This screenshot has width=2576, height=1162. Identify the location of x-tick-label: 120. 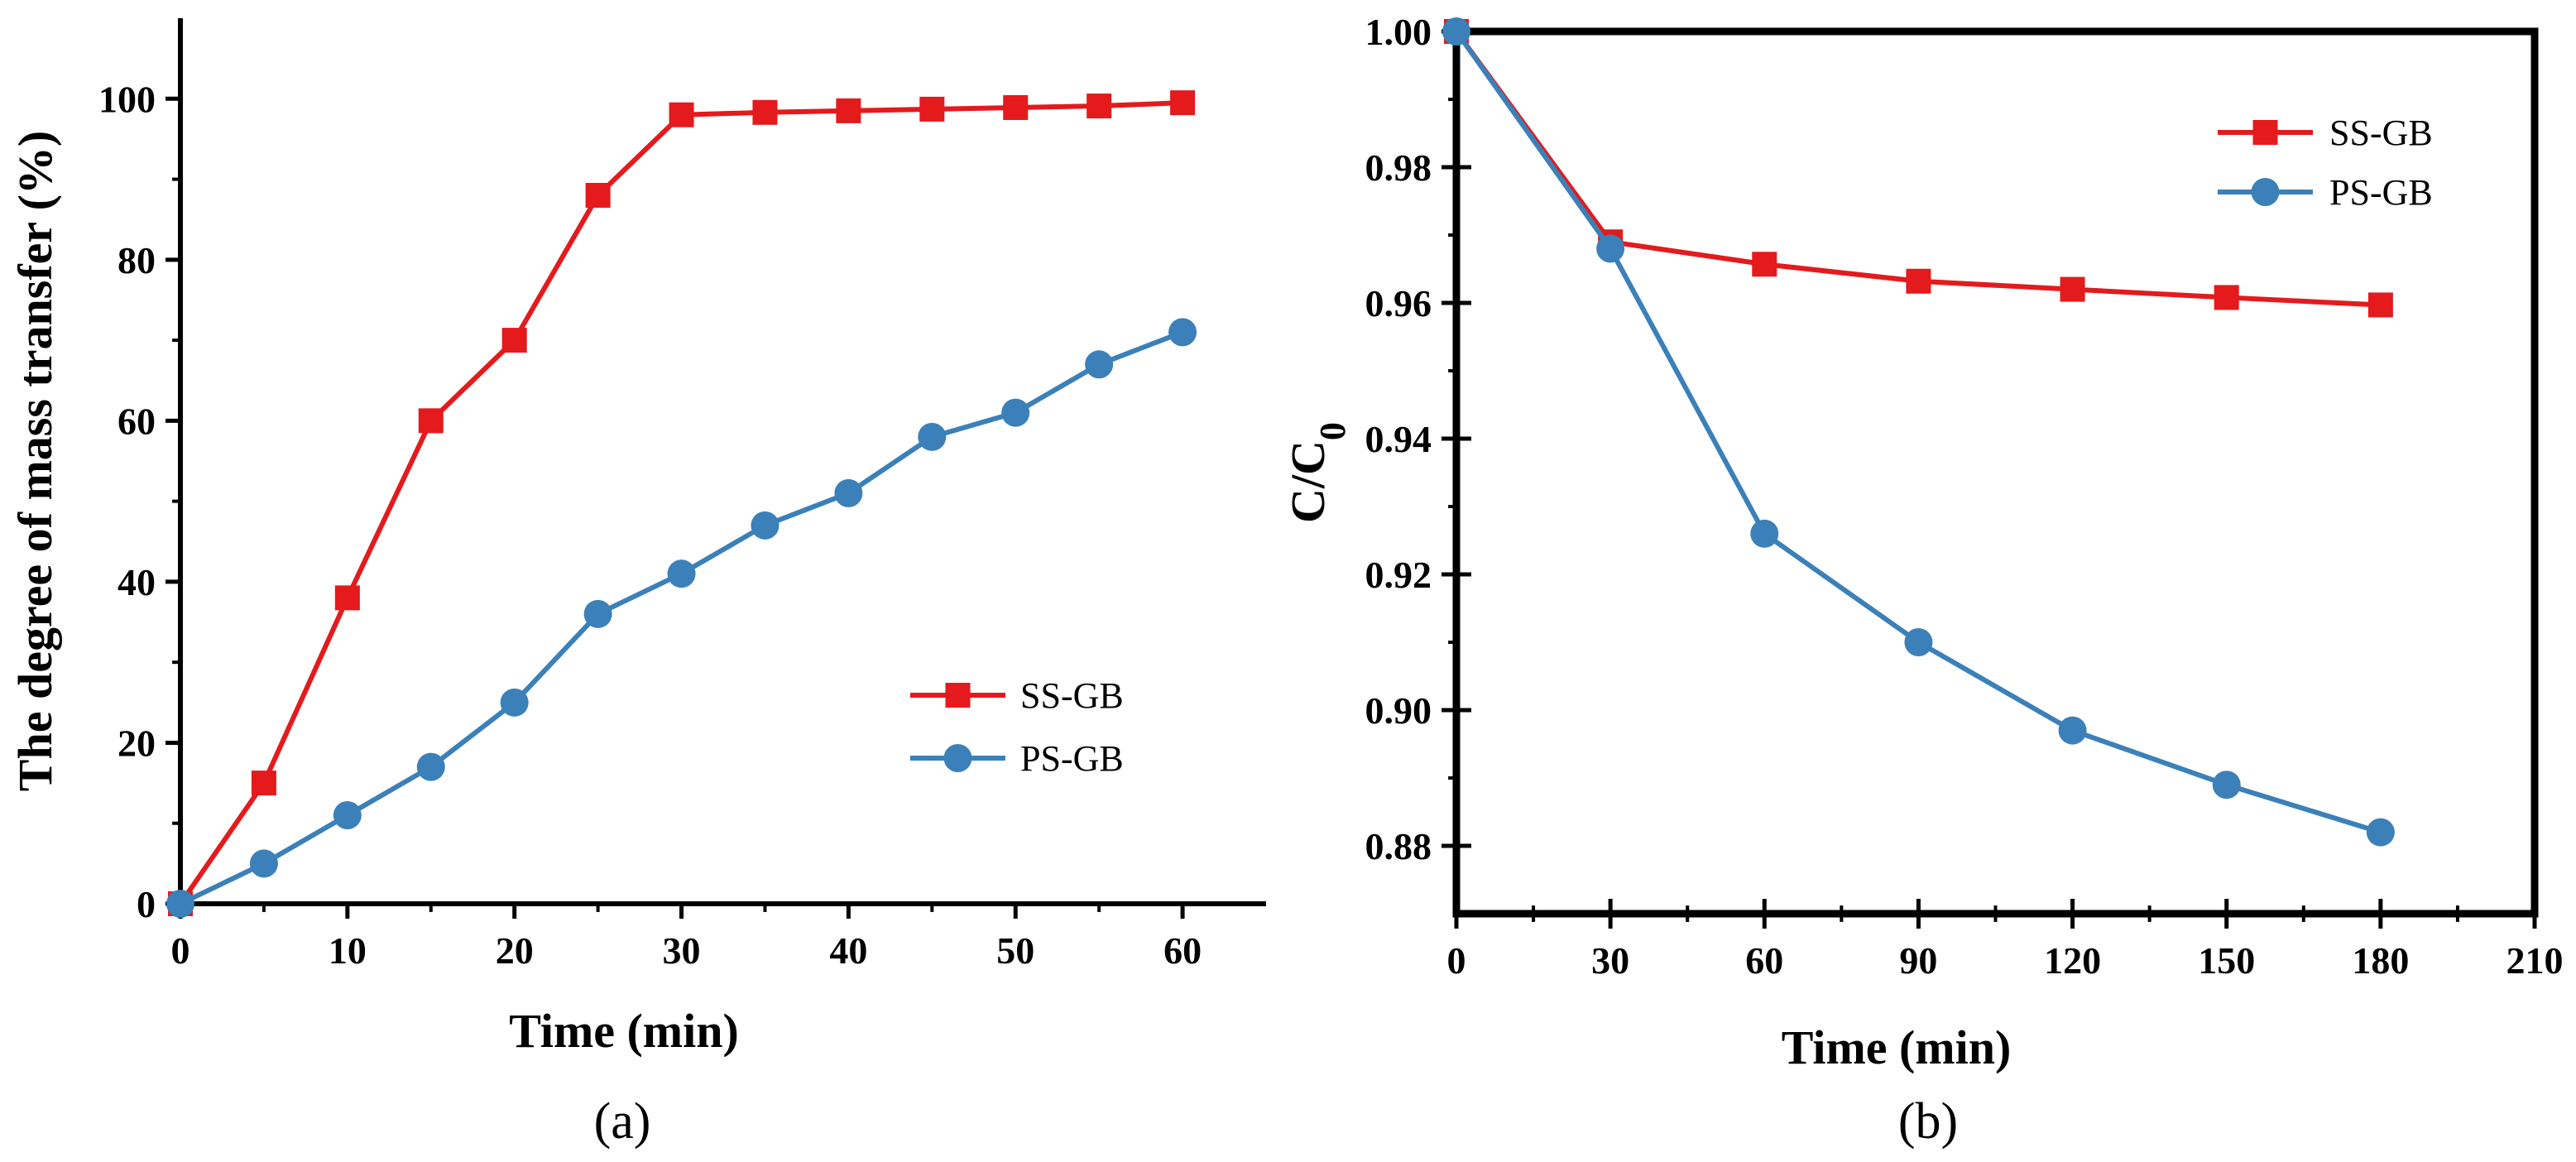
(2072, 961).